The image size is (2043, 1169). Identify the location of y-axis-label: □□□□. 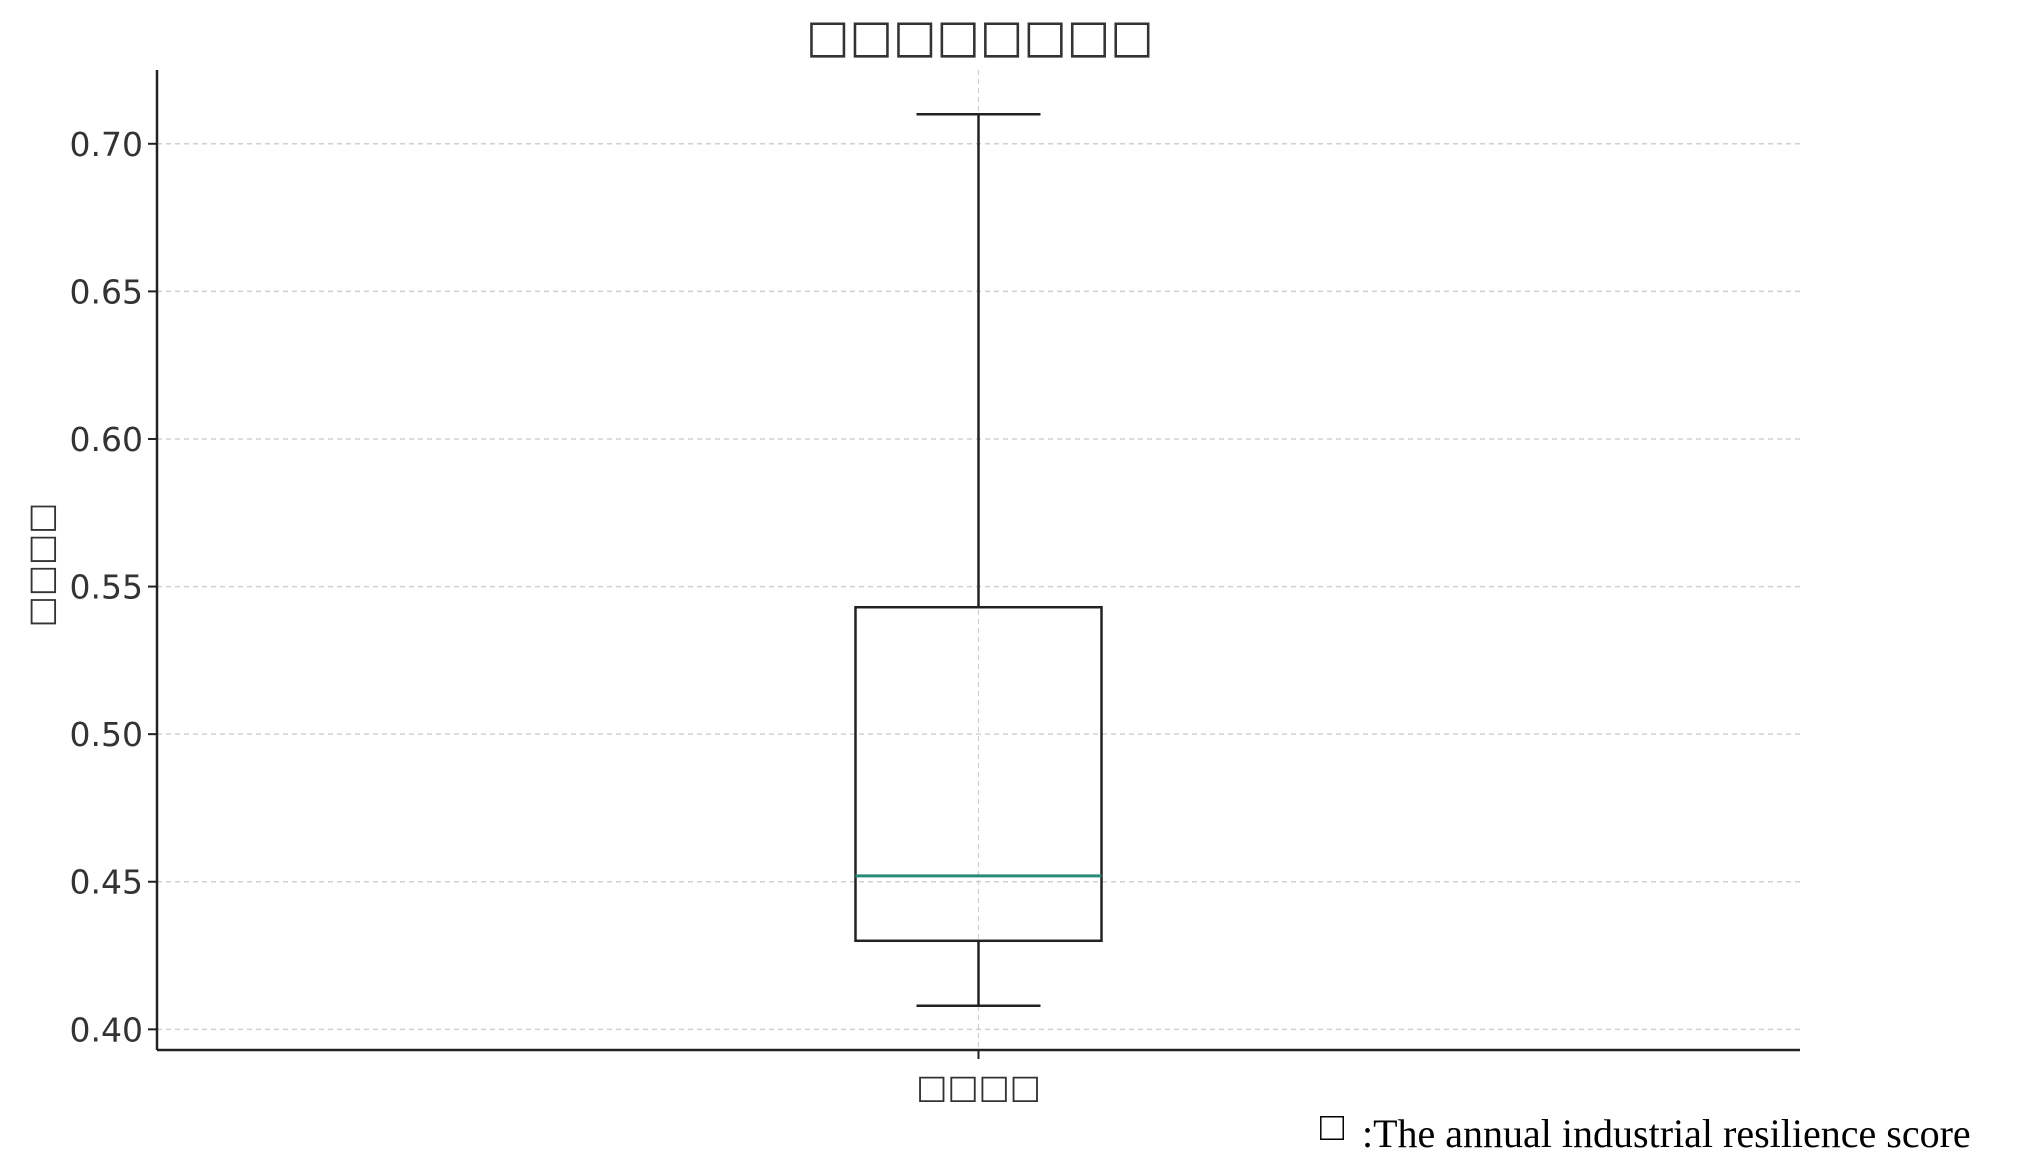
(40, 565).